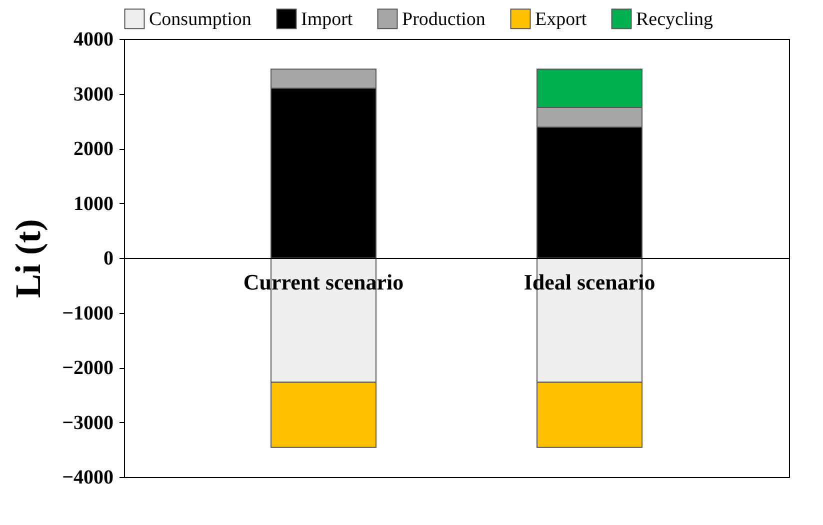 This screenshot has width=823, height=525. I want to click on legend-label: Production, so click(444, 19).